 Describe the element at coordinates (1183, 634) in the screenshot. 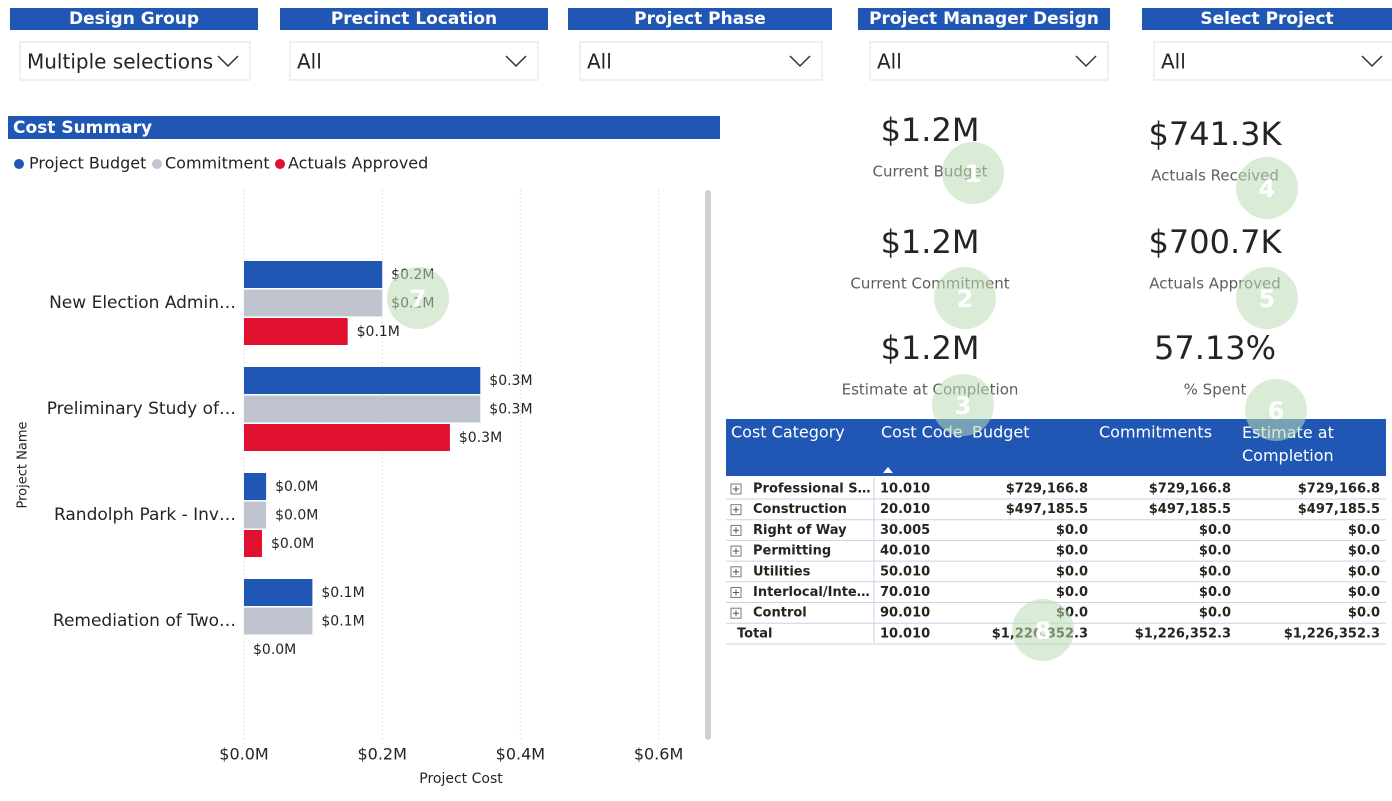

I see `total-cell: $1,226,352.3` at that location.